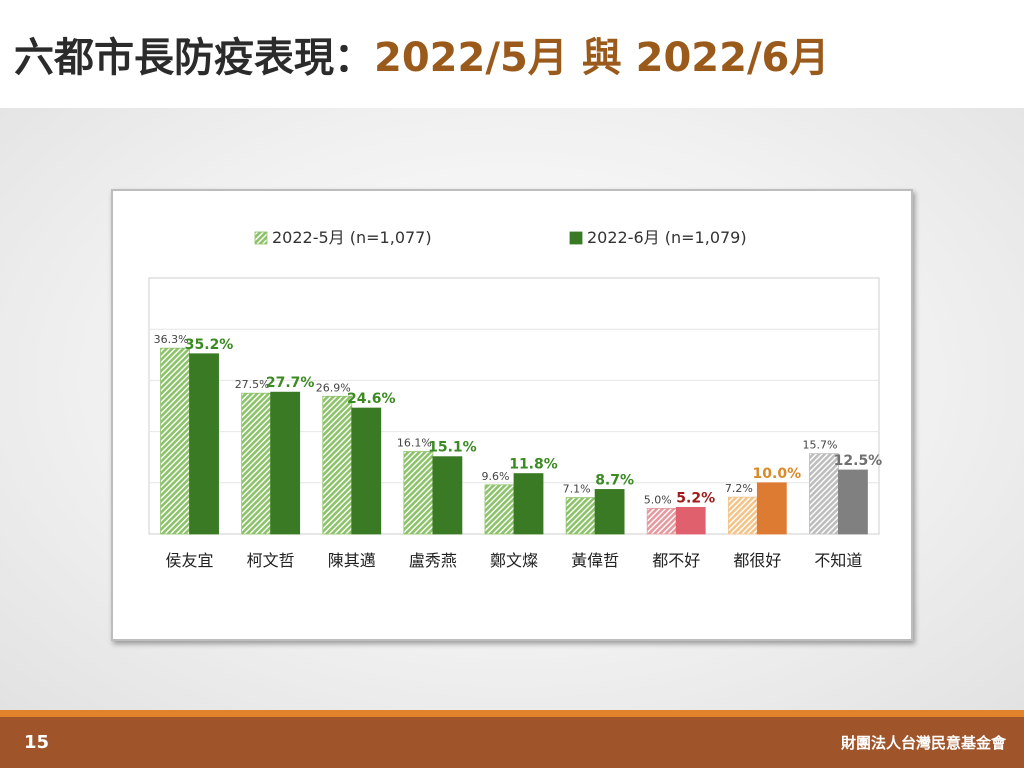 The width and height of the screenshot is (1024, 768). Describe the element at coordinates (271, 560) in the screenshot. I see `category-label-2: 柯文哲` at that location.